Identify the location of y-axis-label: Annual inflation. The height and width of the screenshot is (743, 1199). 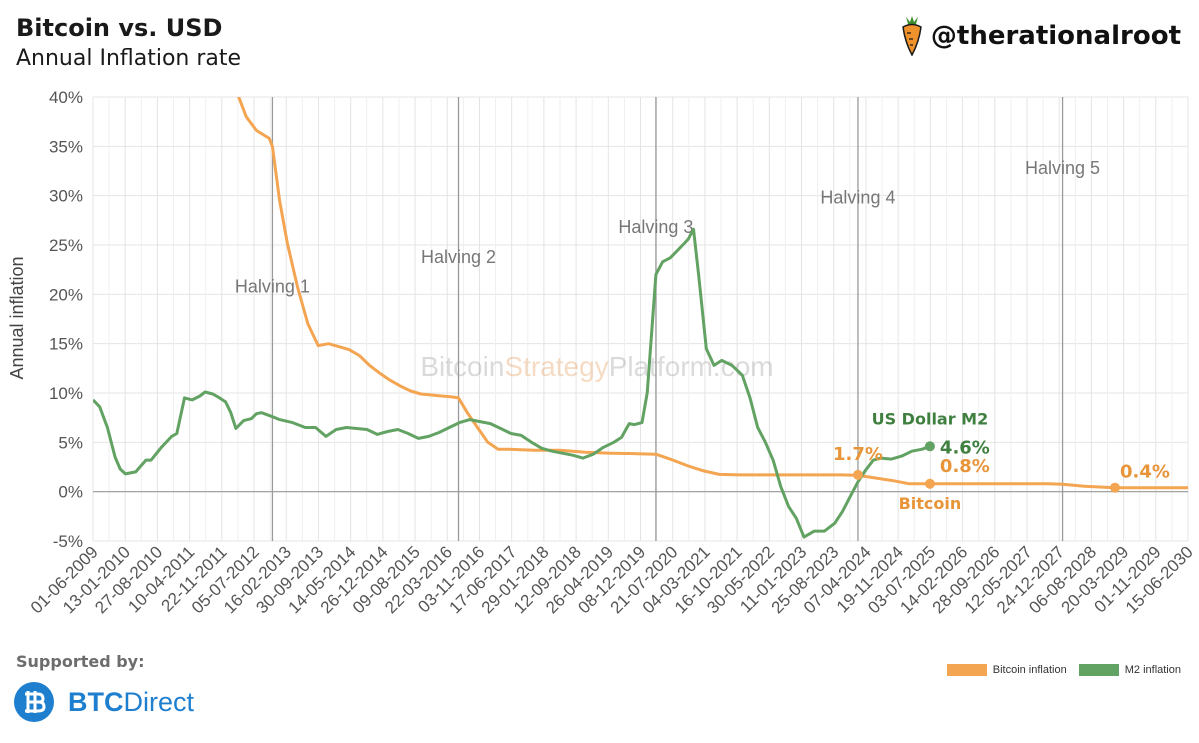
(17, 317).